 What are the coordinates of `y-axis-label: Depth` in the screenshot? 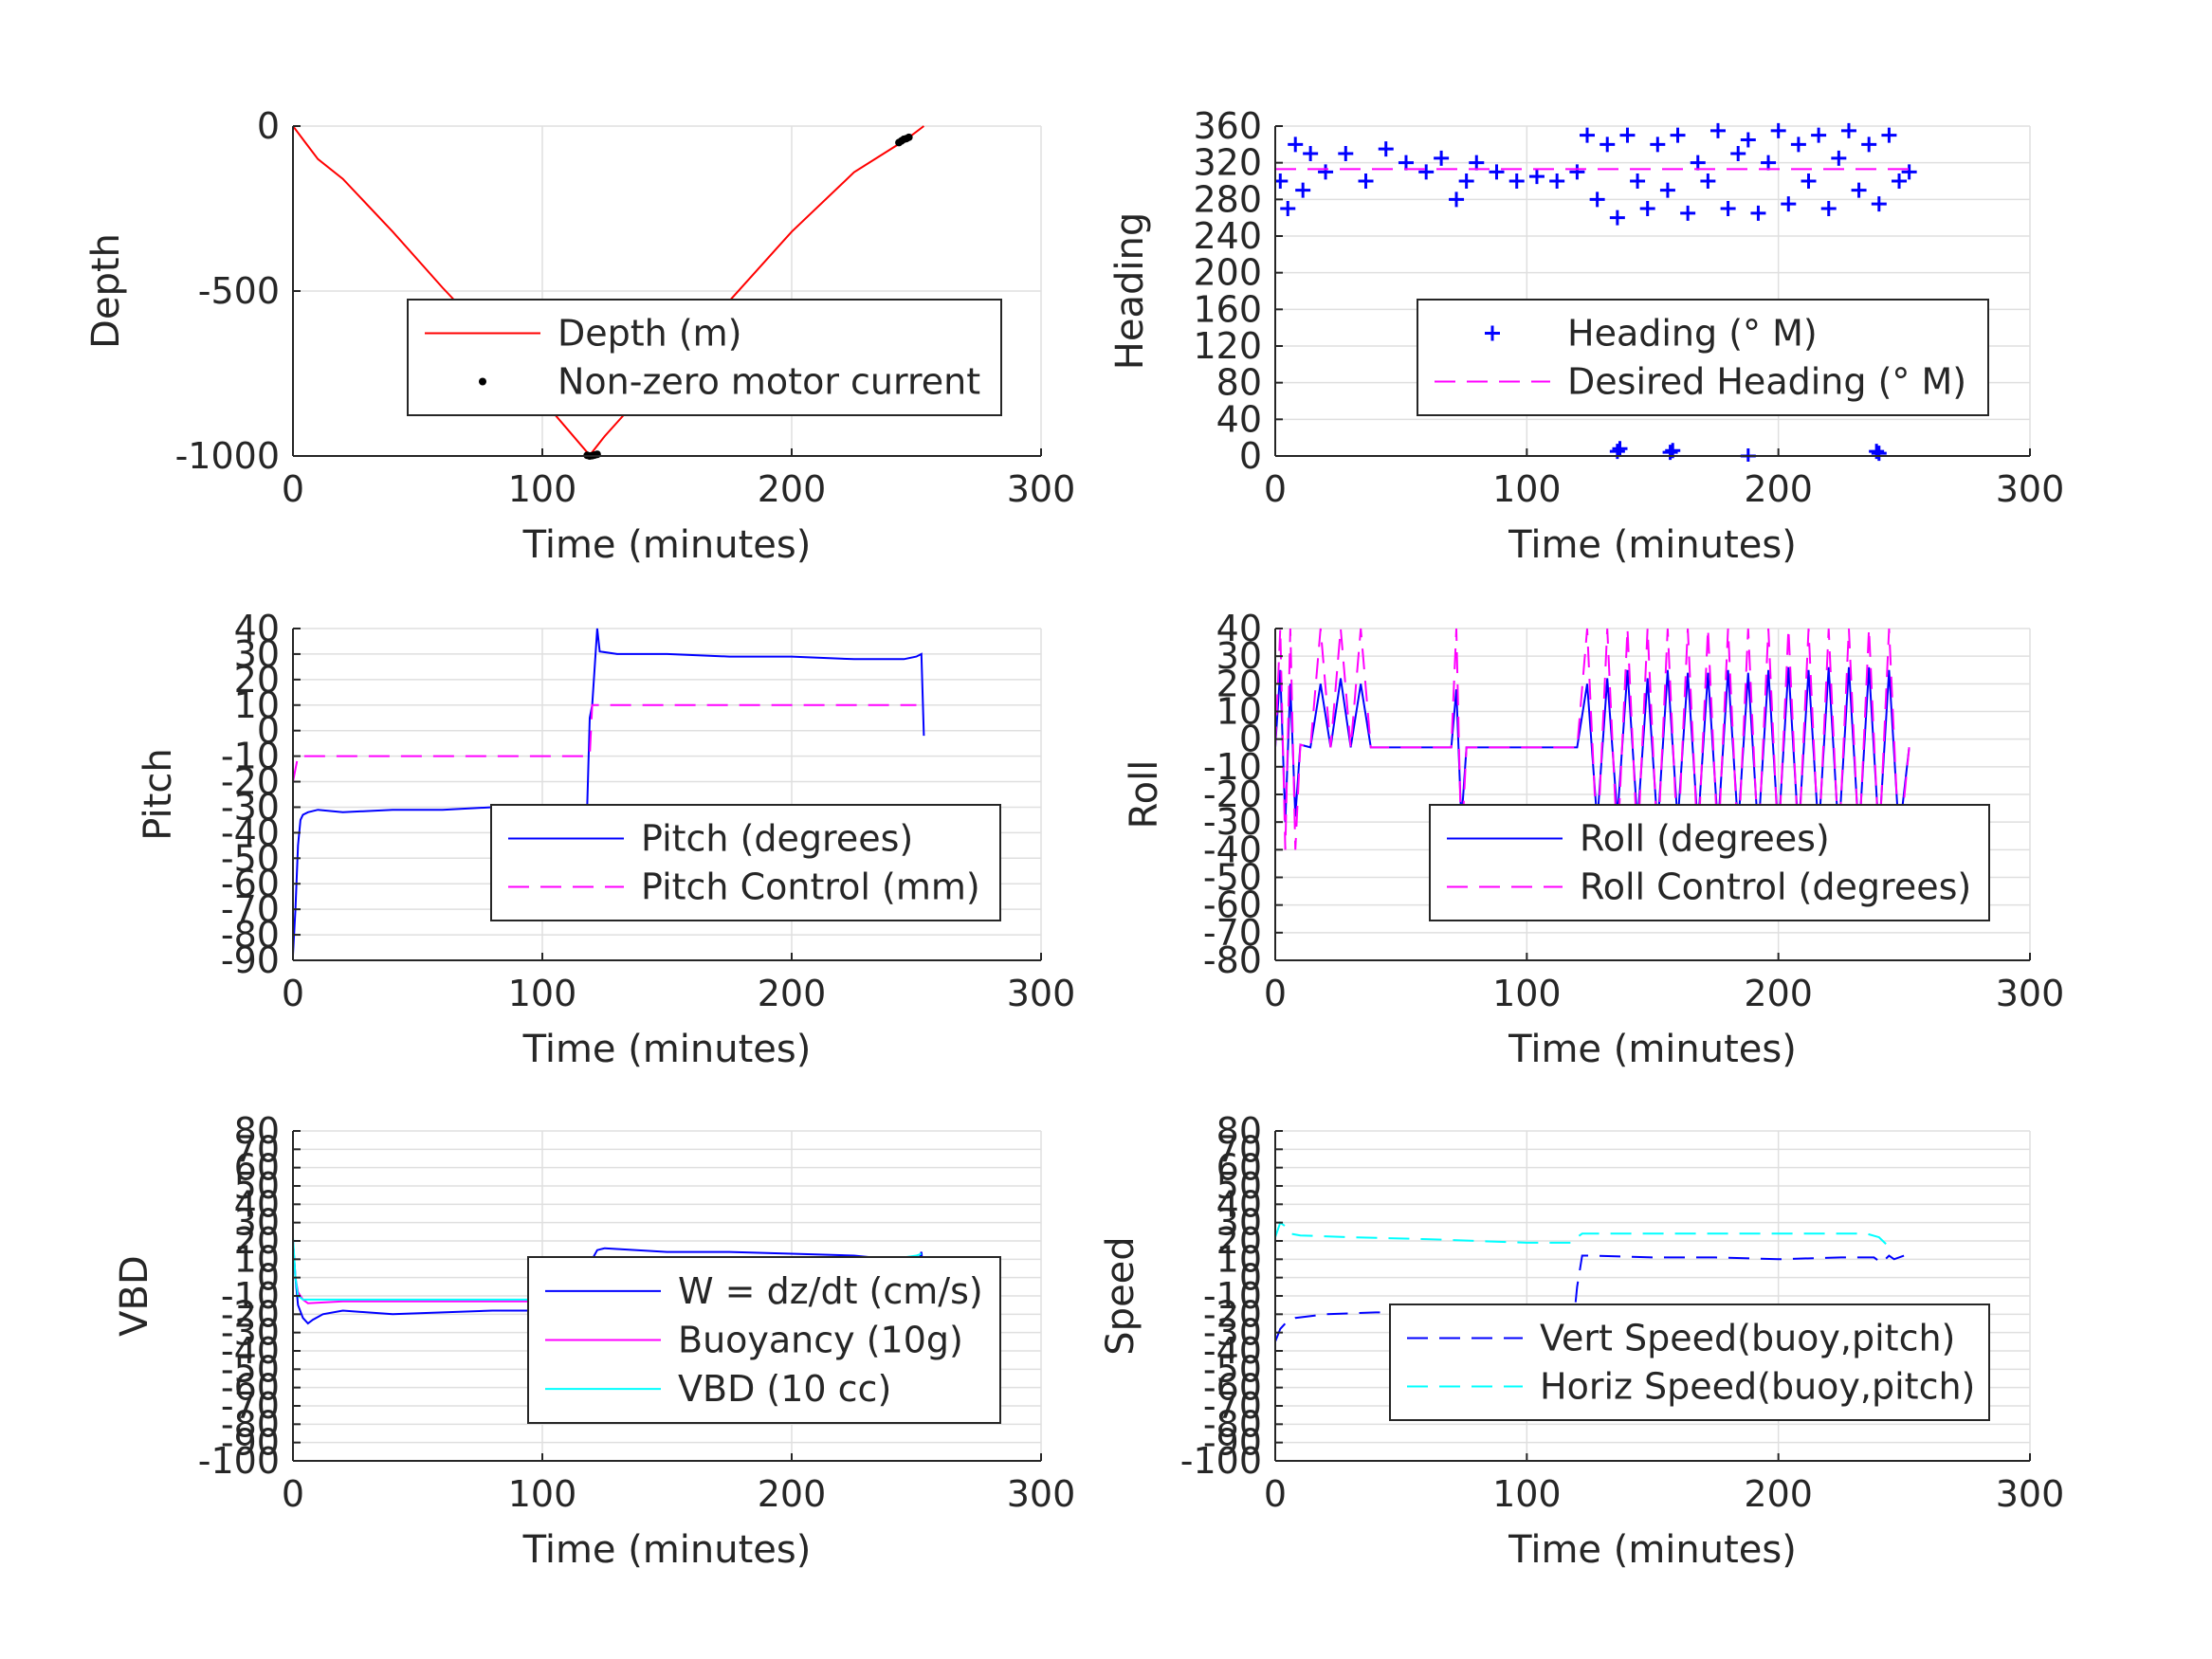 It's located at (106, 291).